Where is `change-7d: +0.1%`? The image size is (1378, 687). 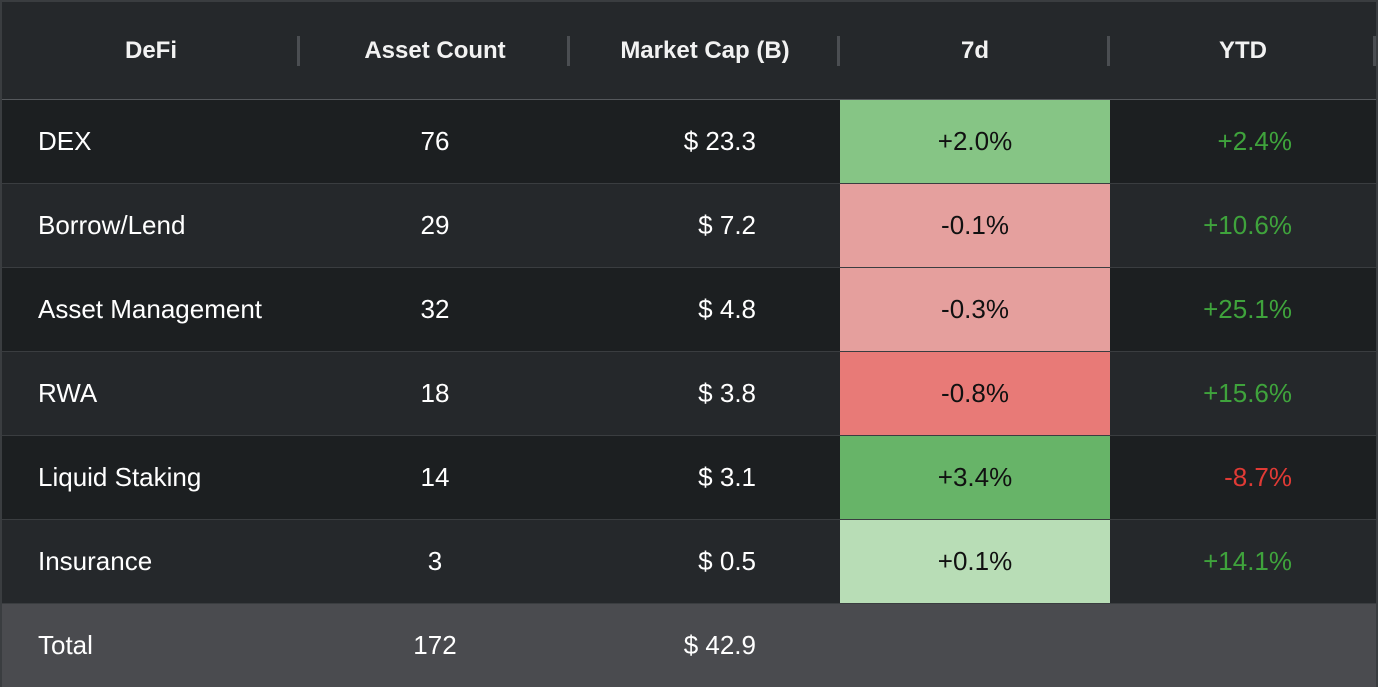 change-7d: +0.1% is located at coordinates (975, 561).